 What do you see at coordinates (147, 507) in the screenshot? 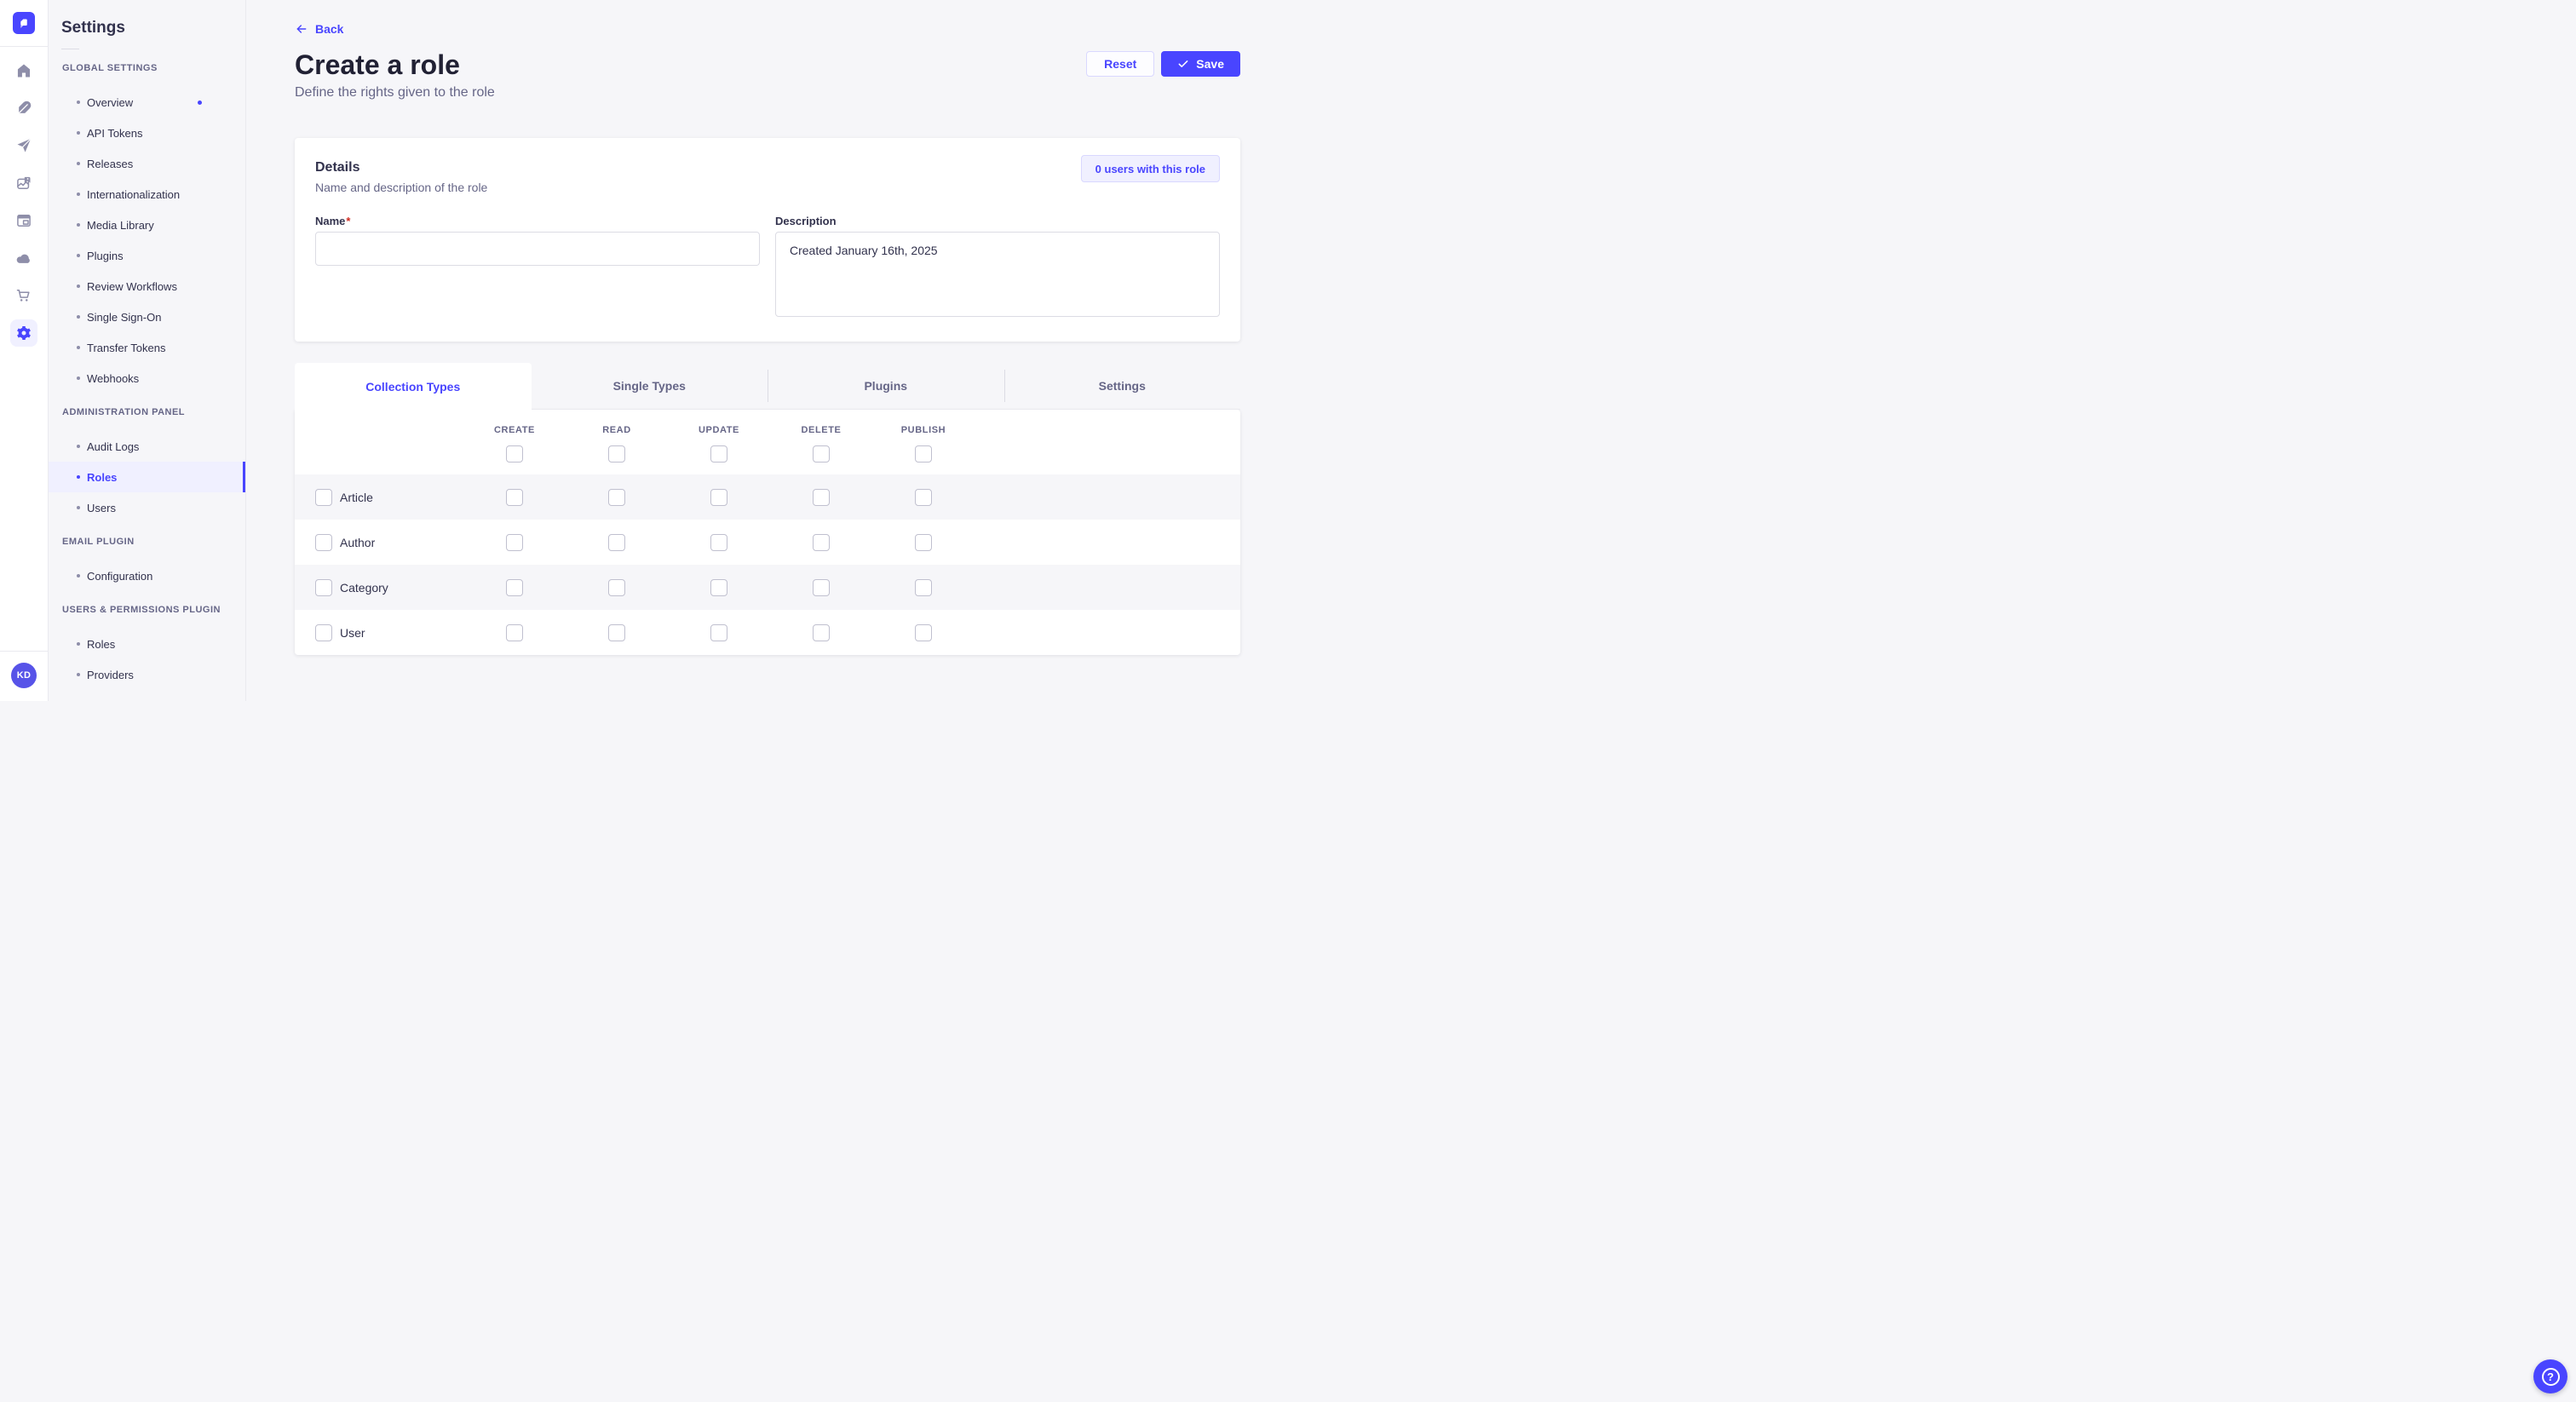
I see `sidebar-item-users: Users` at bounding box center [147, 507].